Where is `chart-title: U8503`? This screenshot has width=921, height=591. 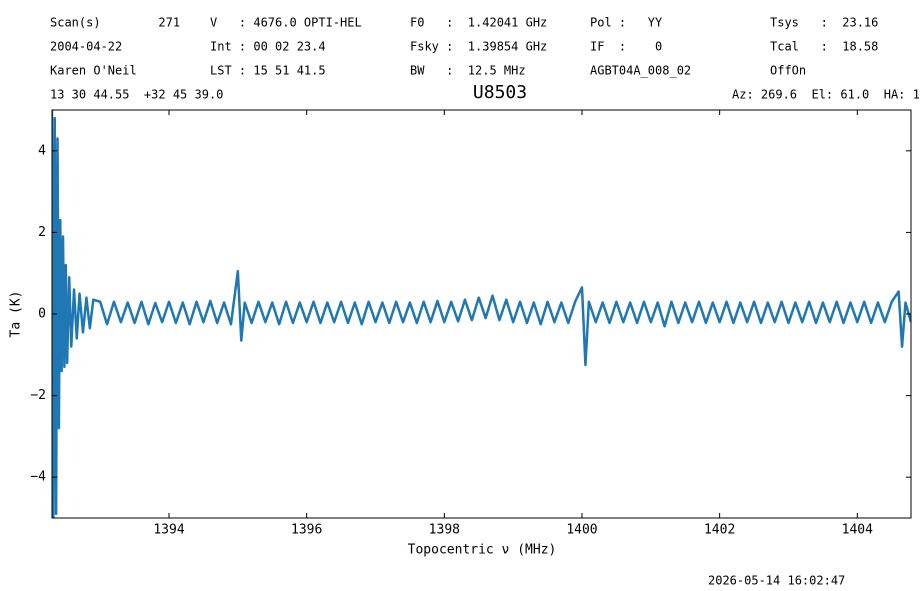
chart-title: U8503 is located at coordinates (500, 92).